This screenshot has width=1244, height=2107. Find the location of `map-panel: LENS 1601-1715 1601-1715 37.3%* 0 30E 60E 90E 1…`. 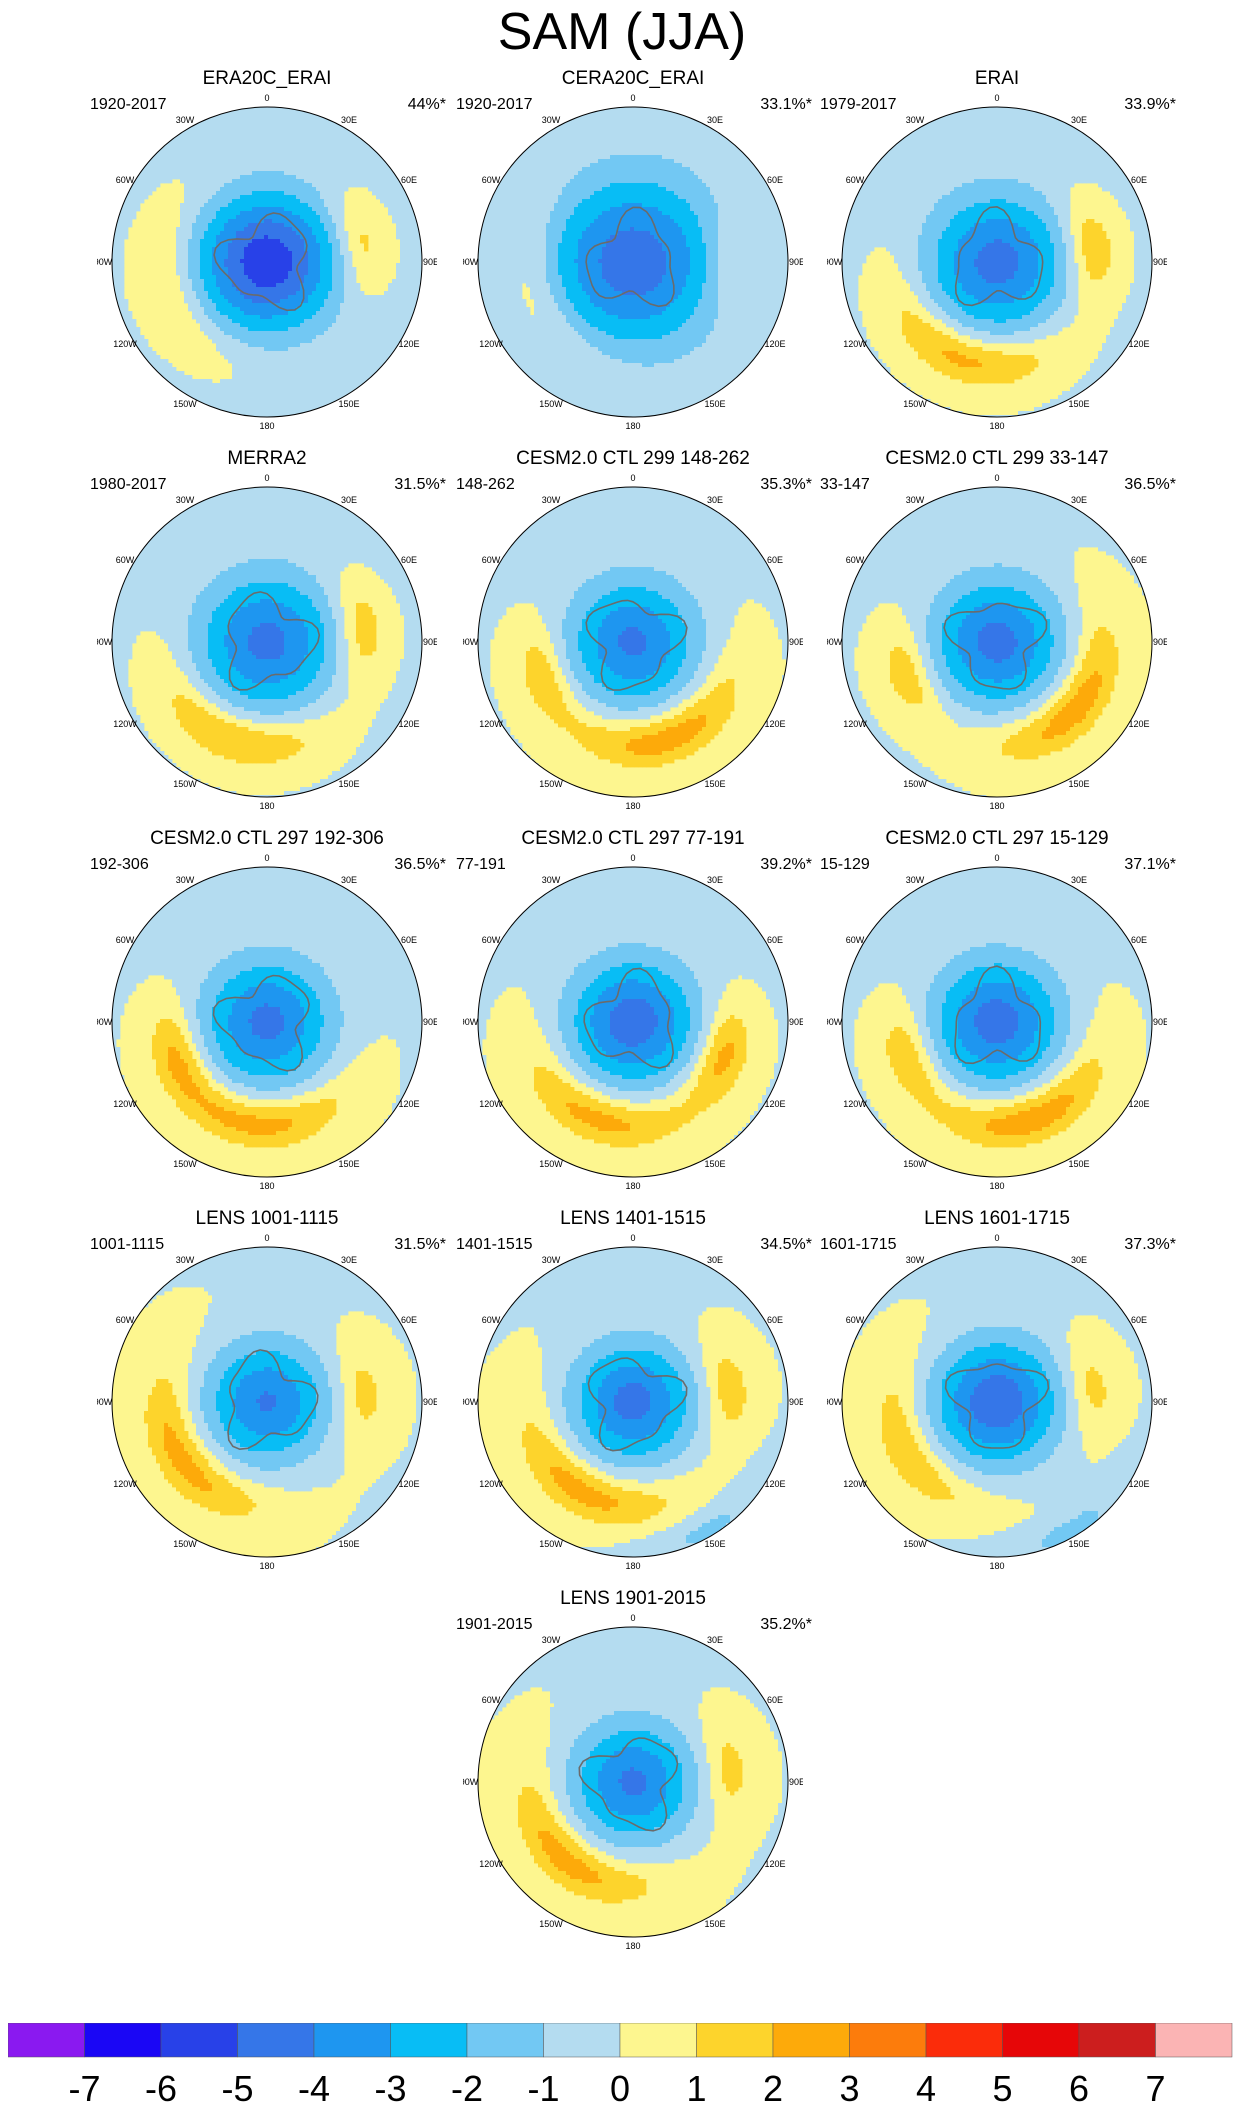

map-panel: LENS 1601-1715 1601-1715 37.3%* 0 30E 60E 90E 1… is located at coordinates (997, 1378).